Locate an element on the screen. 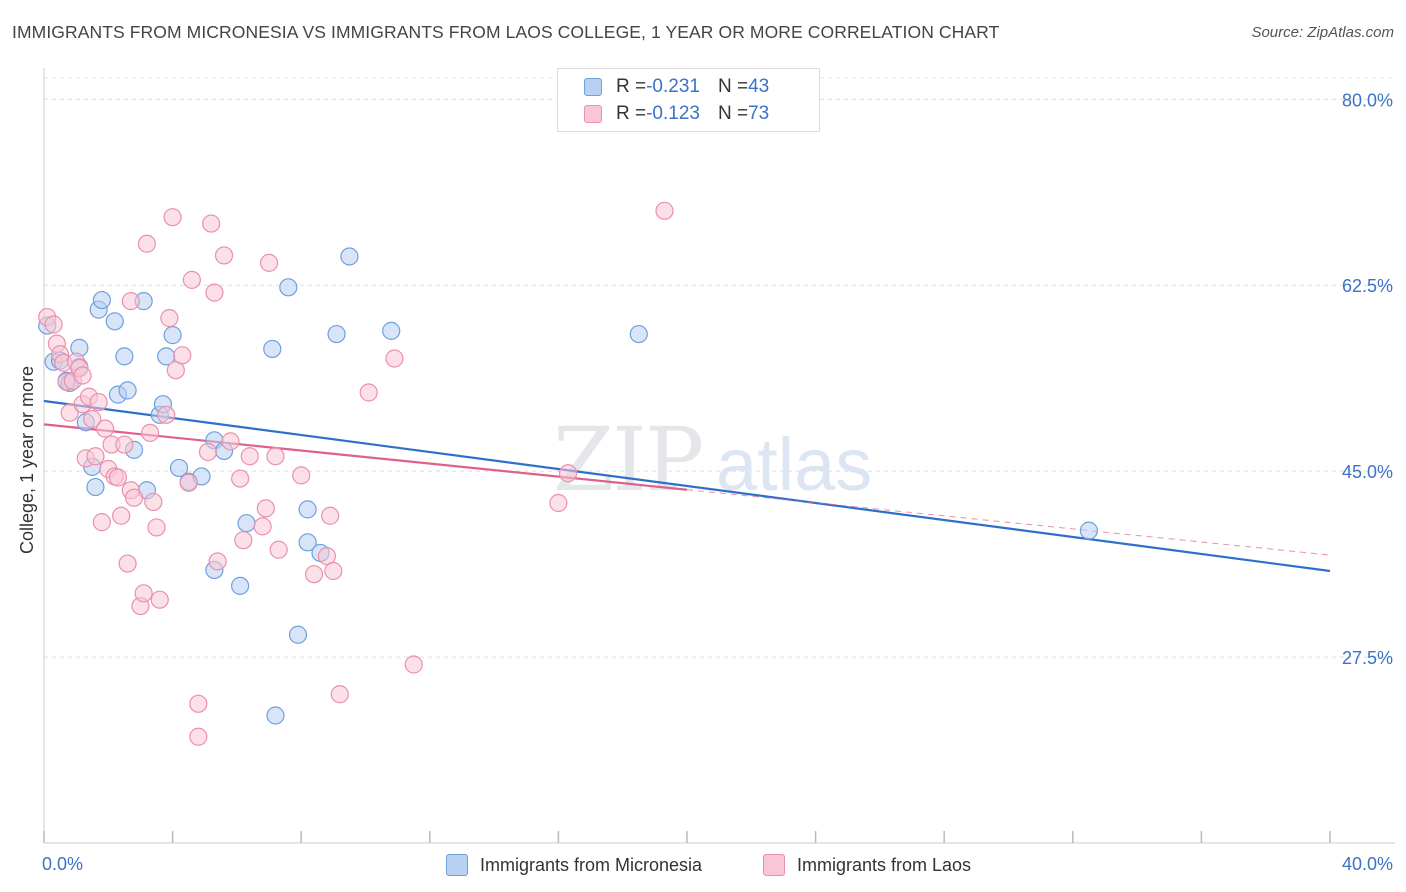  legend-swatch-blue is located at coordinates (593, 87).